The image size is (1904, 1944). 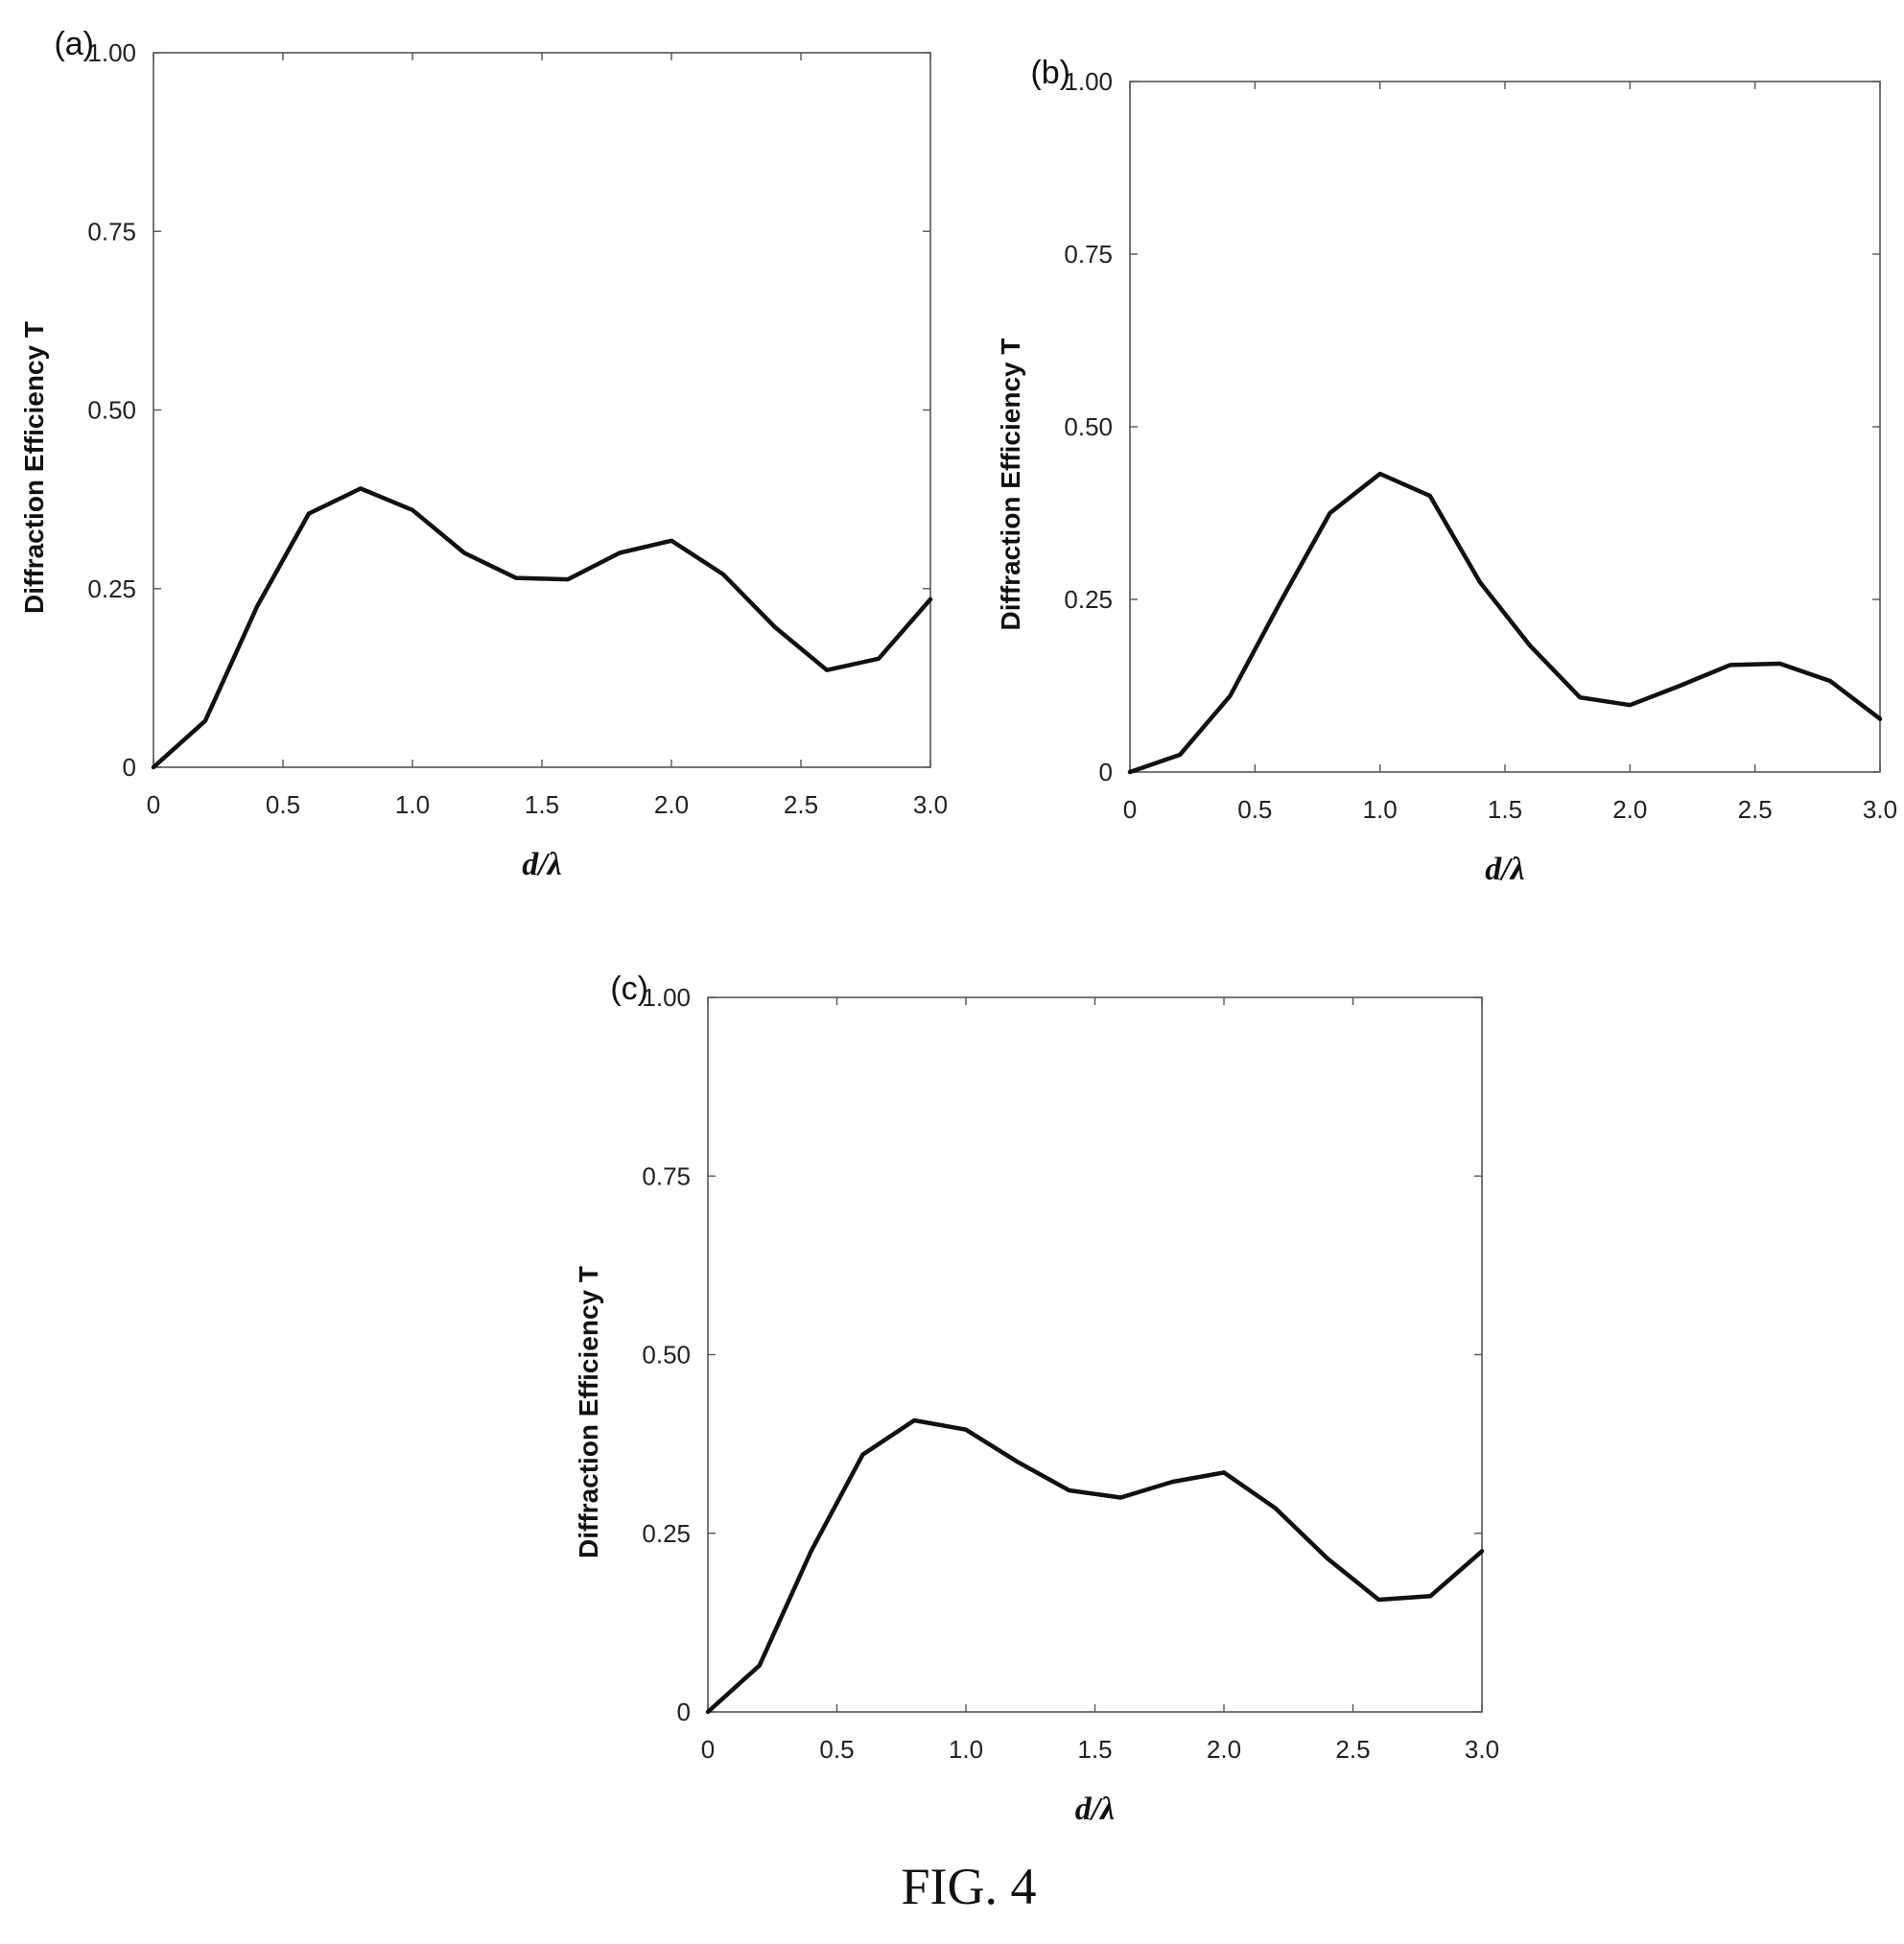 What do you see at coordinates (542, 628) in the screenshot?
I see `series-line-a` at bounding box center [542, 628].